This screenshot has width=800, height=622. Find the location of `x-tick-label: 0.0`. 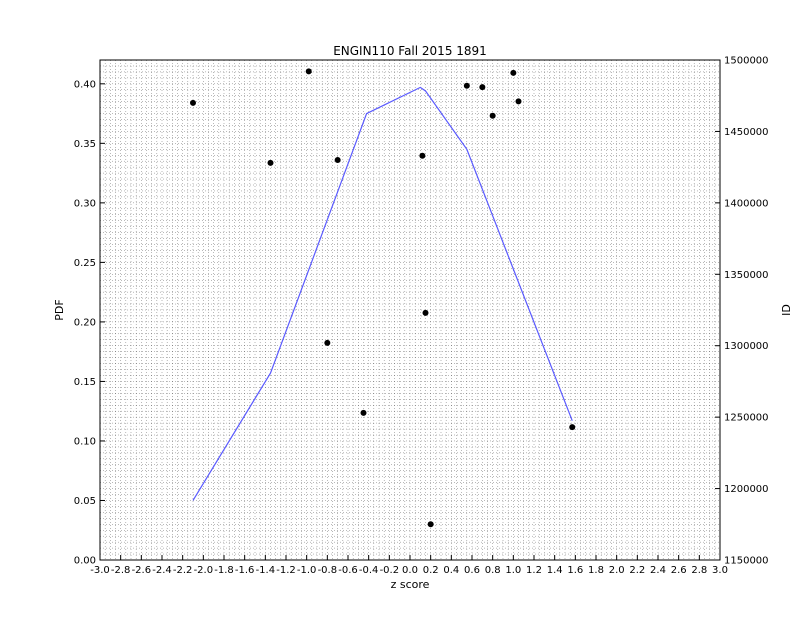

x-tick-label: 0.0 is located at coordinates (410, 570).